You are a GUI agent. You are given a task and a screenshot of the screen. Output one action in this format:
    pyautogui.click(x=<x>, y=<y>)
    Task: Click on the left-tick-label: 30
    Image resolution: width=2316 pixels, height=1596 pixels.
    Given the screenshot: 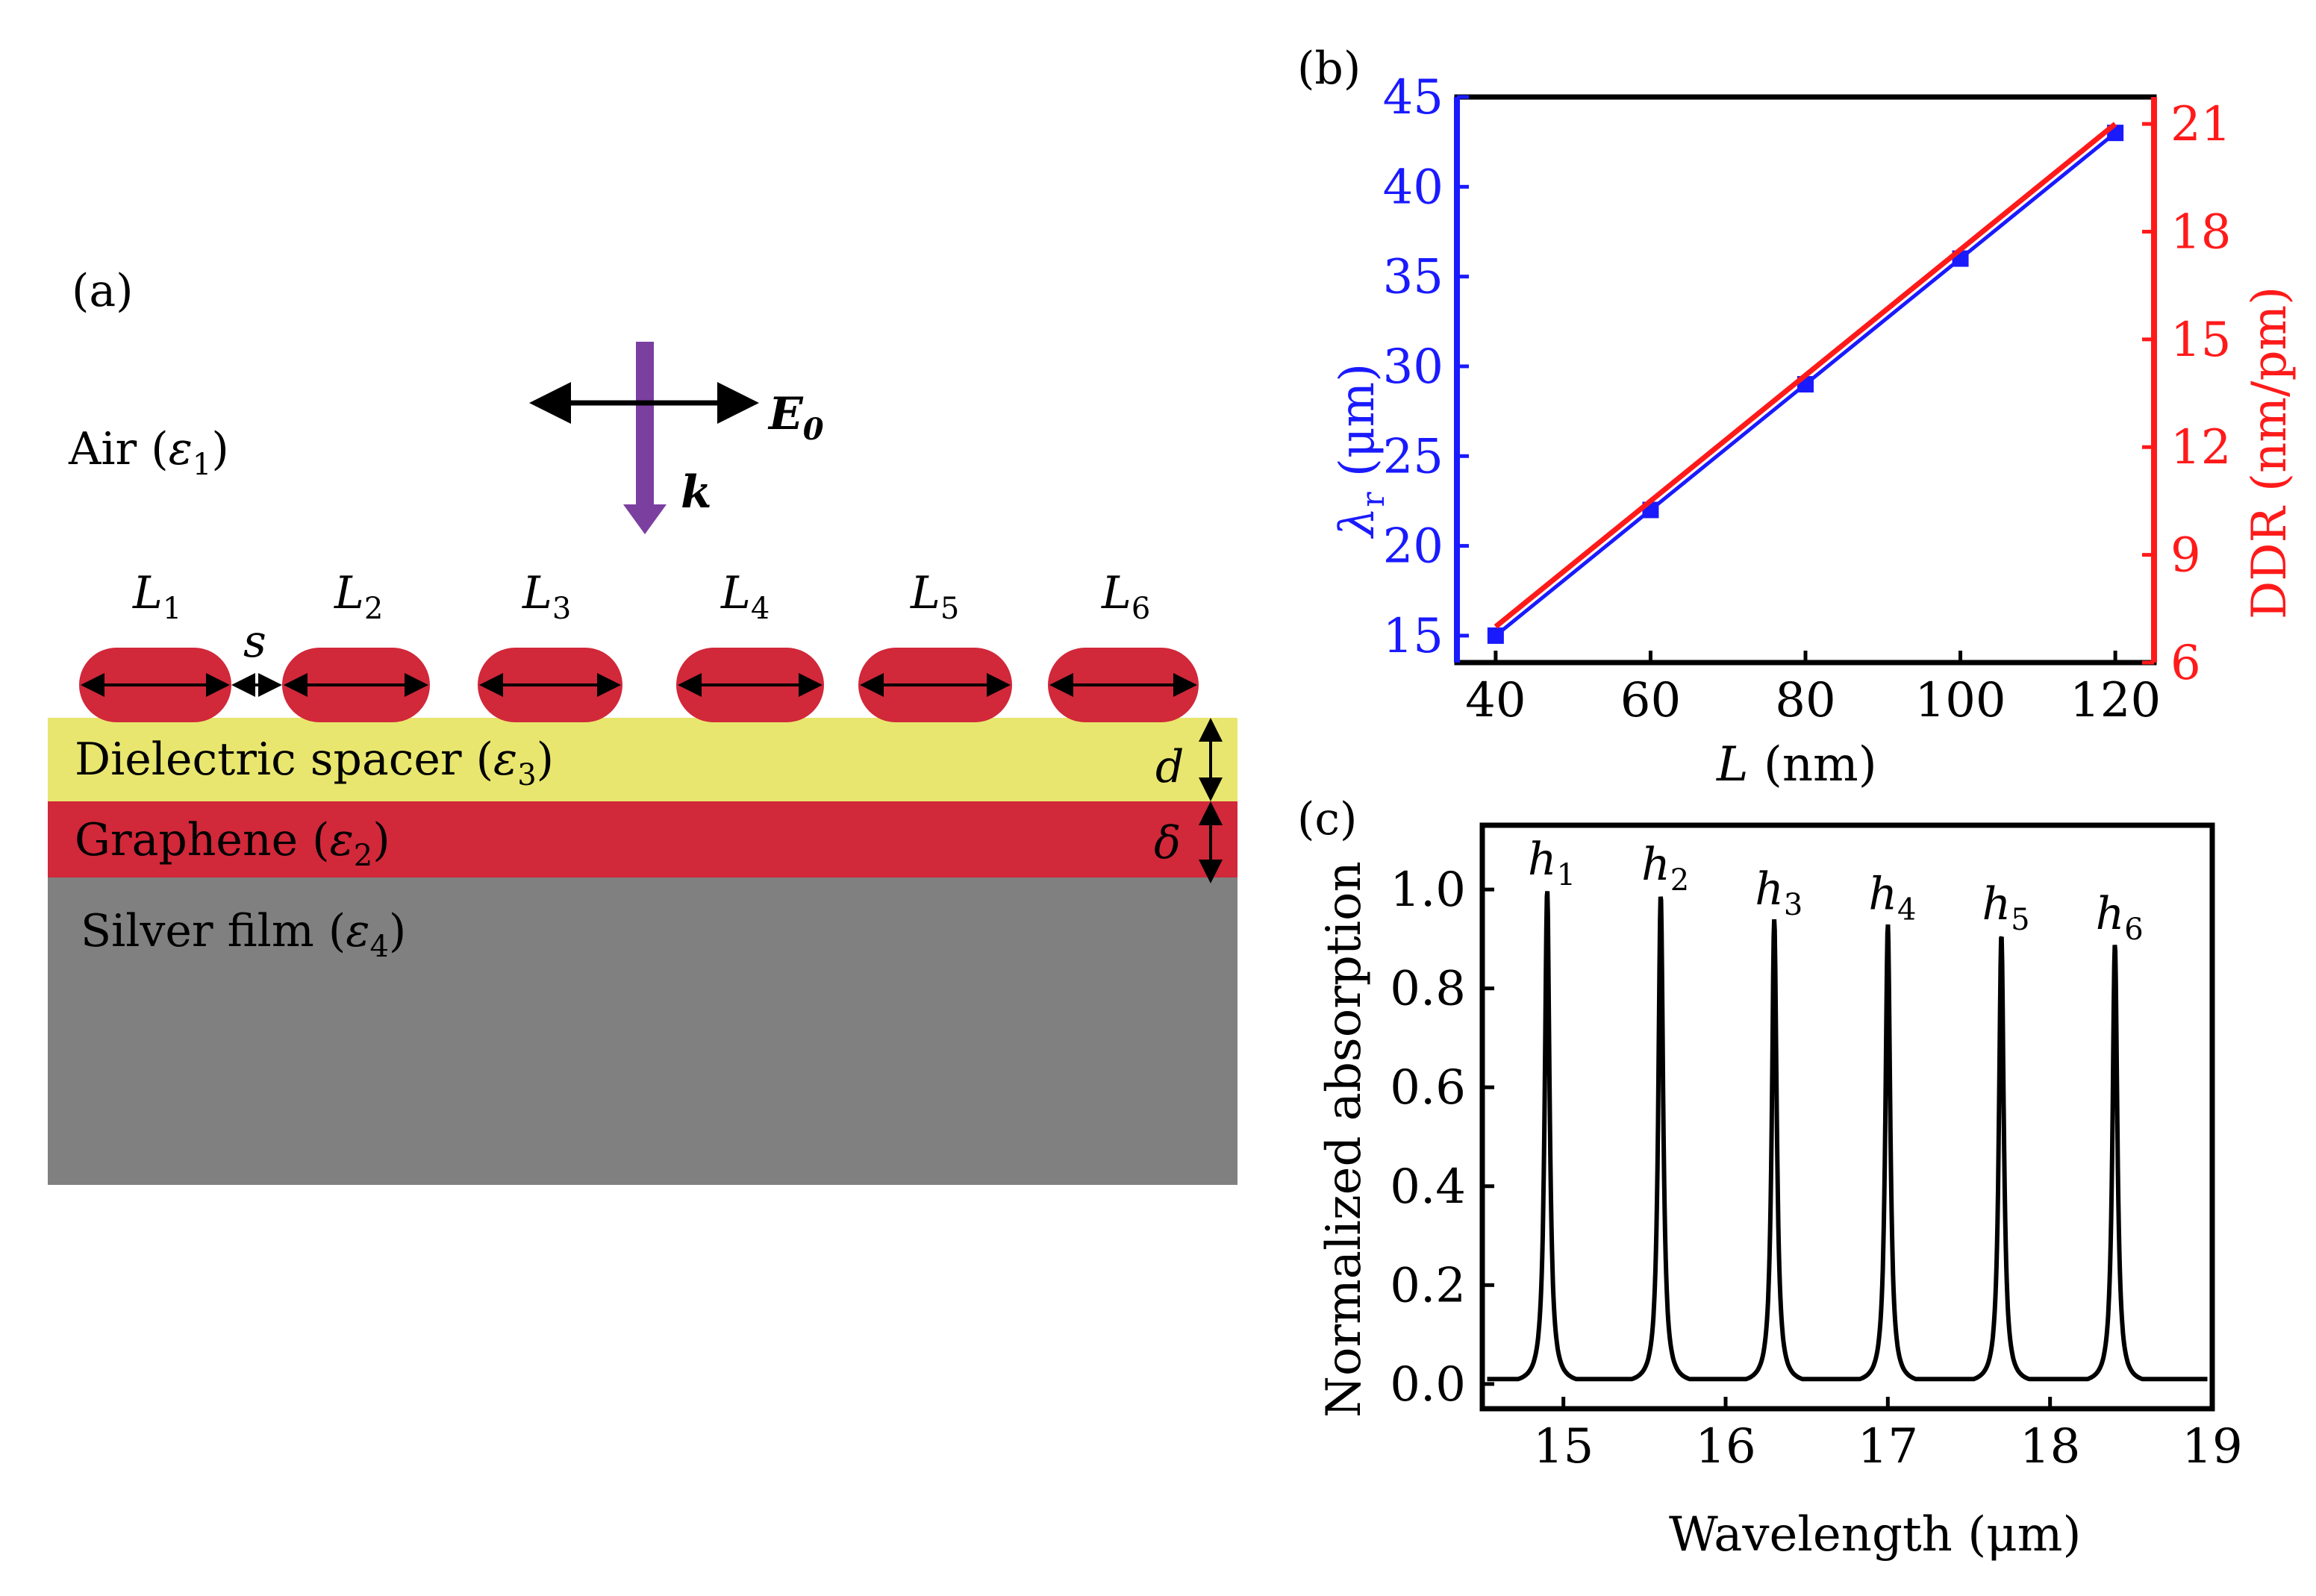 What is the action you would take?
    pyautogui.click(x=1413, y=367)
    